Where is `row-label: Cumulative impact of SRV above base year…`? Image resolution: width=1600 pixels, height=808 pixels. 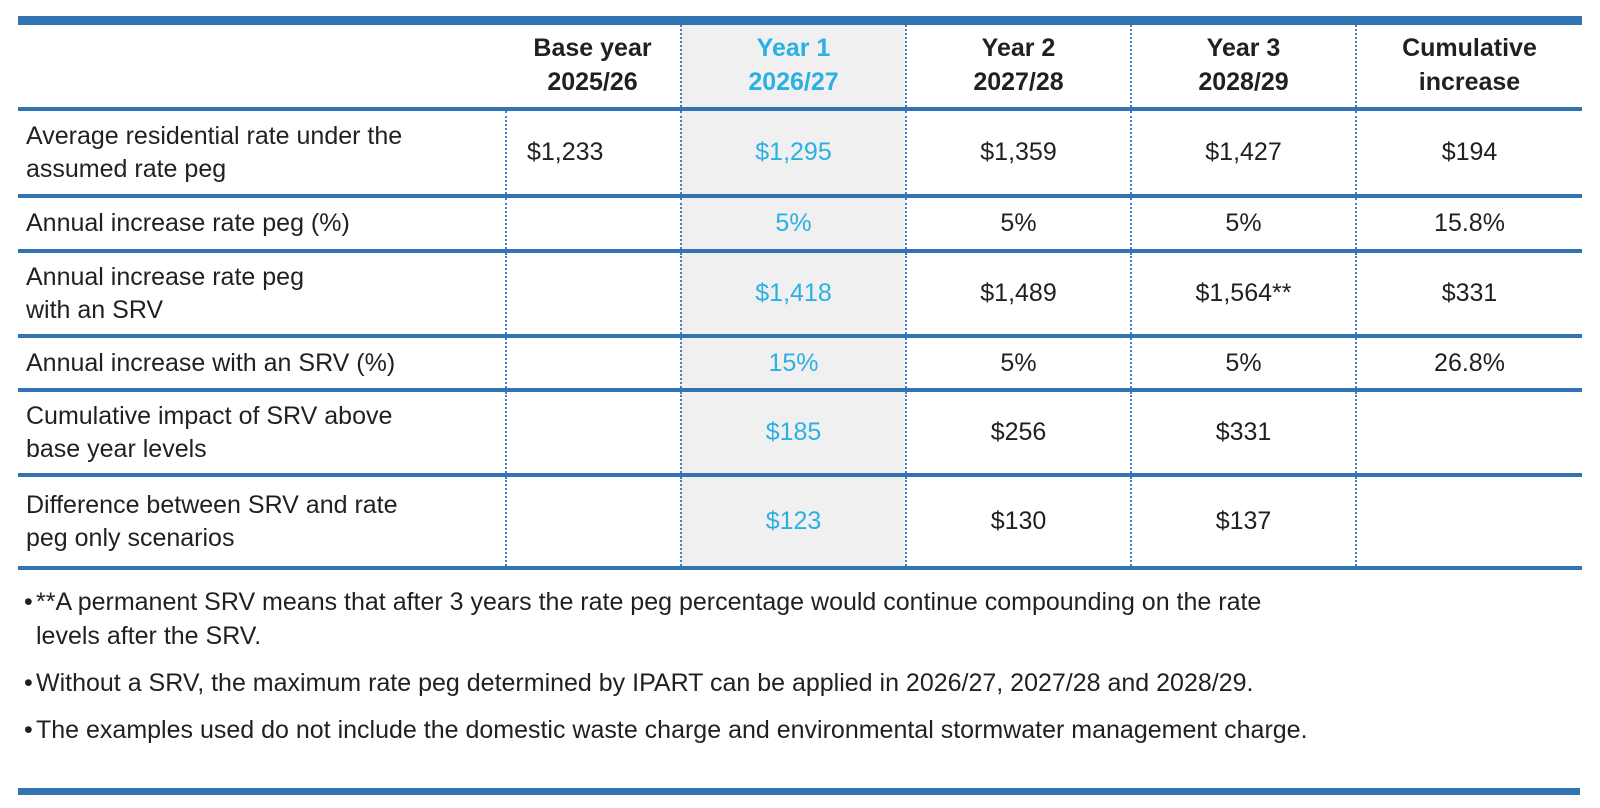
row-label: Cumulative impact of SRV above base year… is located at coordinates (209, 432).